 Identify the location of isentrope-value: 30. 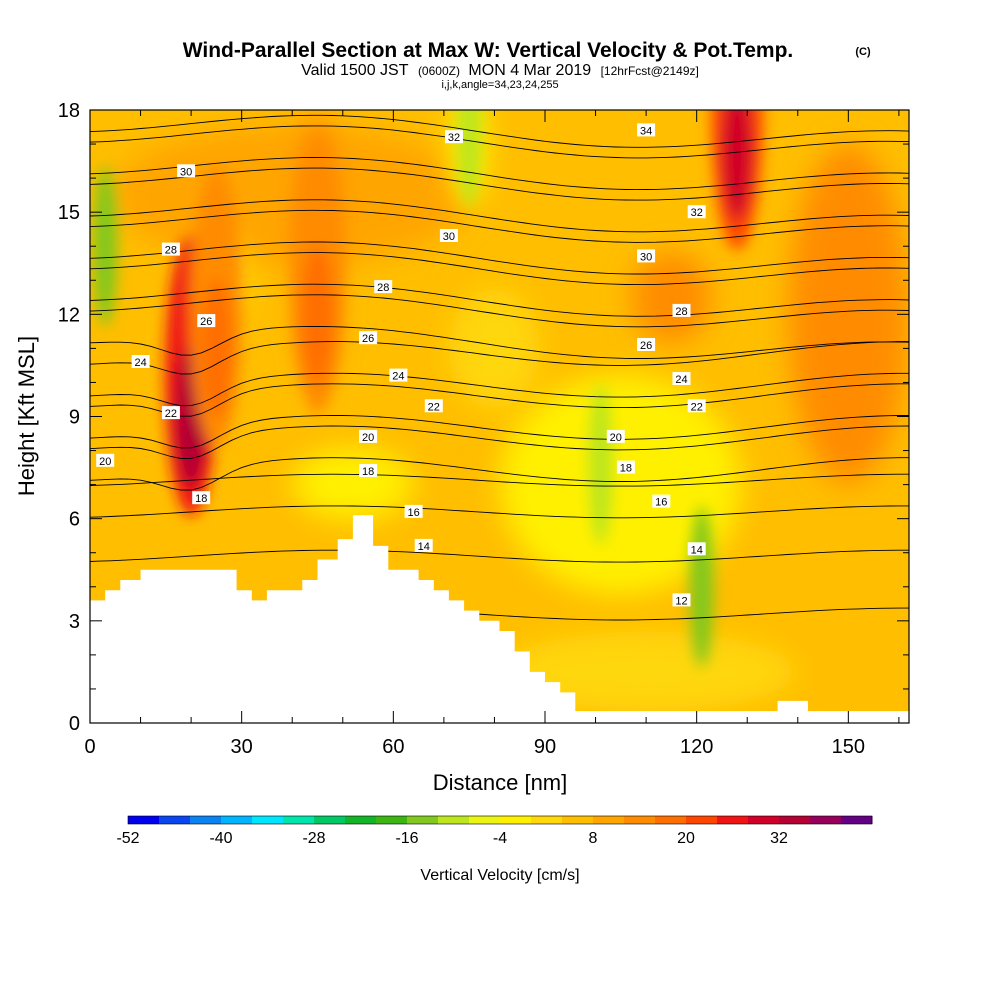
(646, 257).